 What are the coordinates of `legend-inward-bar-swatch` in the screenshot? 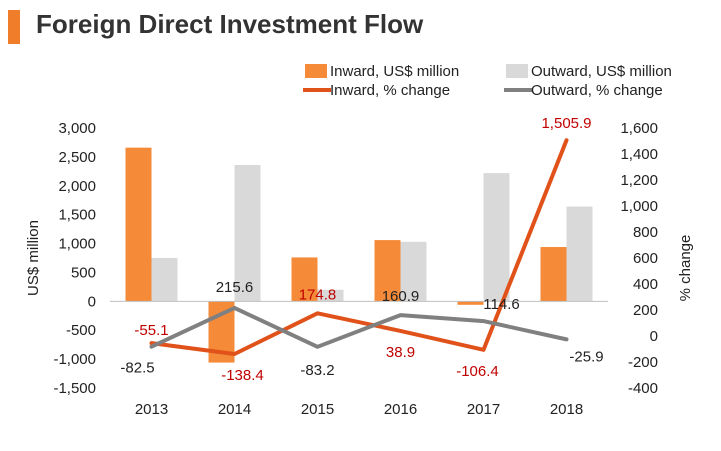 It's located at (316, 71).